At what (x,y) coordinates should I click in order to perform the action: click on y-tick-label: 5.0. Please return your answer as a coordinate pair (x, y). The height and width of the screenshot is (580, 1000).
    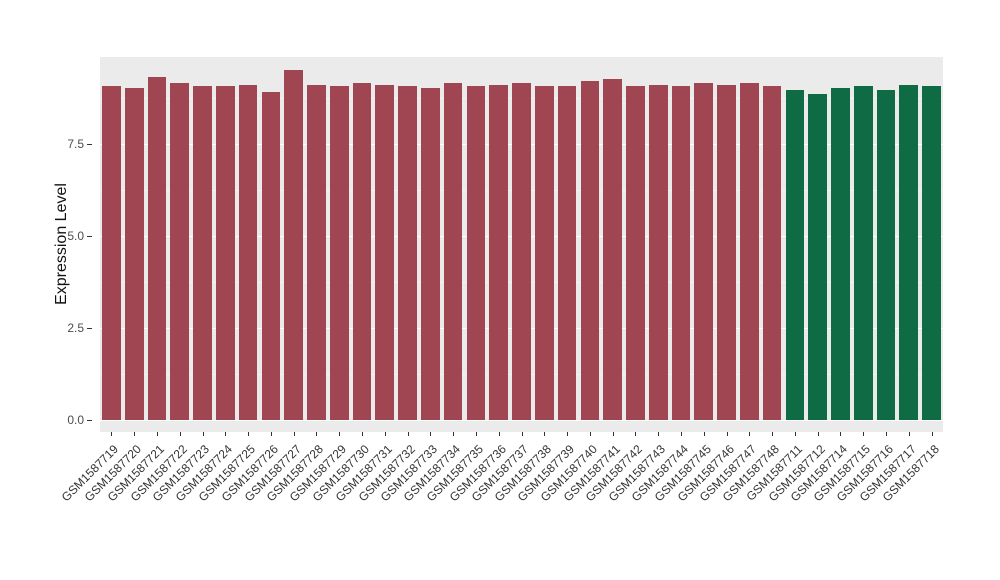
    Looking at the image, I should click on (75, 235).